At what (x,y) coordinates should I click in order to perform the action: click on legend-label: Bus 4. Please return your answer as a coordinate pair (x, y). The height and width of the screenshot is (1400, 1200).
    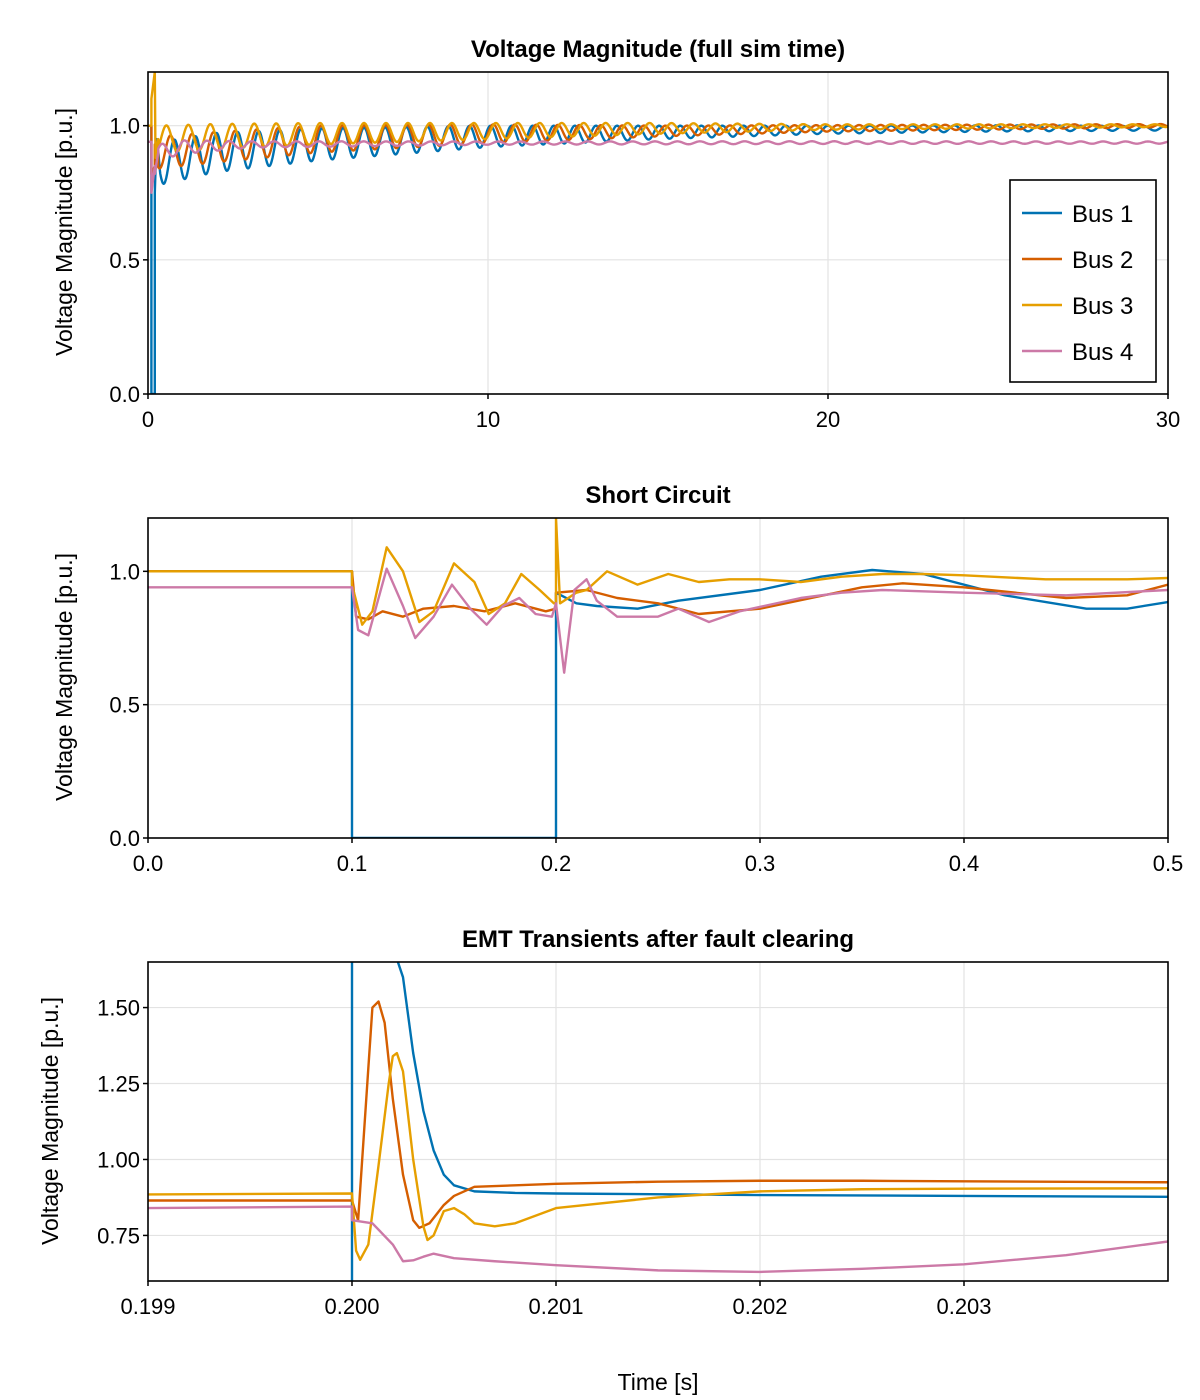
    Looking at the image, I should click on (1102, 352).